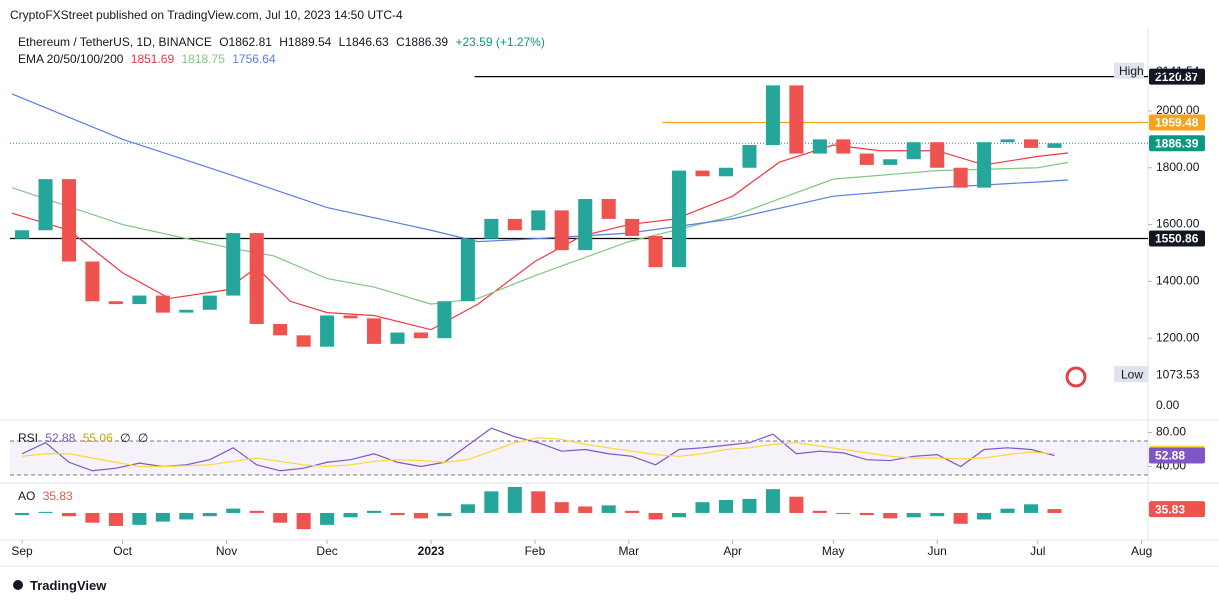 Image resolution: width=1219 pixels, height=603 pixels. What do you see at coordinates (122, 551) in the screenshot?
I see `x-tick-label: Oct` at bounding box center [122, 551].